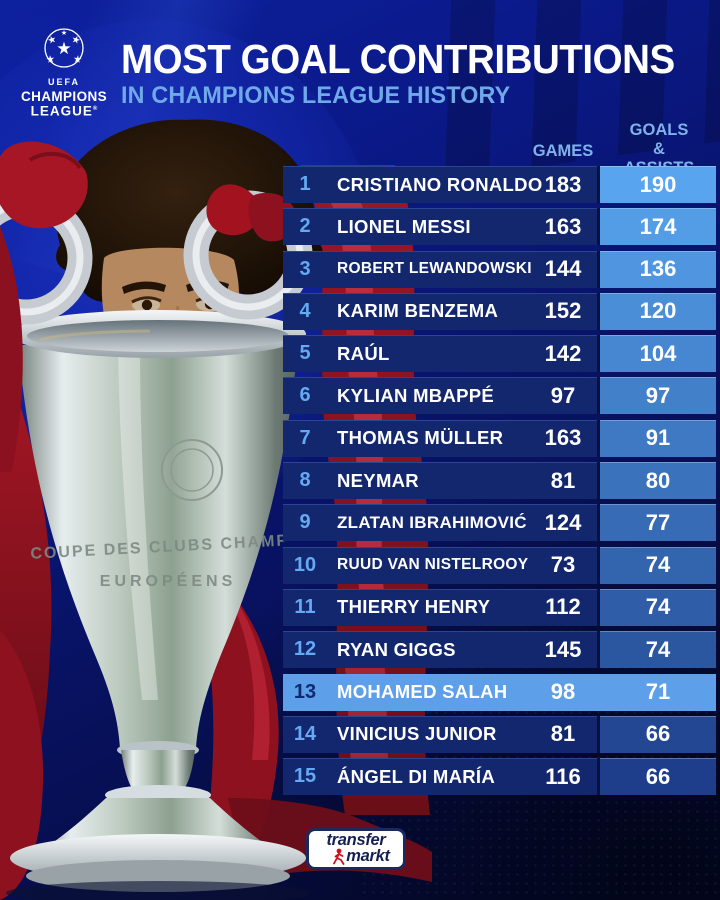 This screenshot has width=720, height=900. Describe the element at coordinates (658, 354) in the screenshot. I see `goals-assists-value: 104` at that location.